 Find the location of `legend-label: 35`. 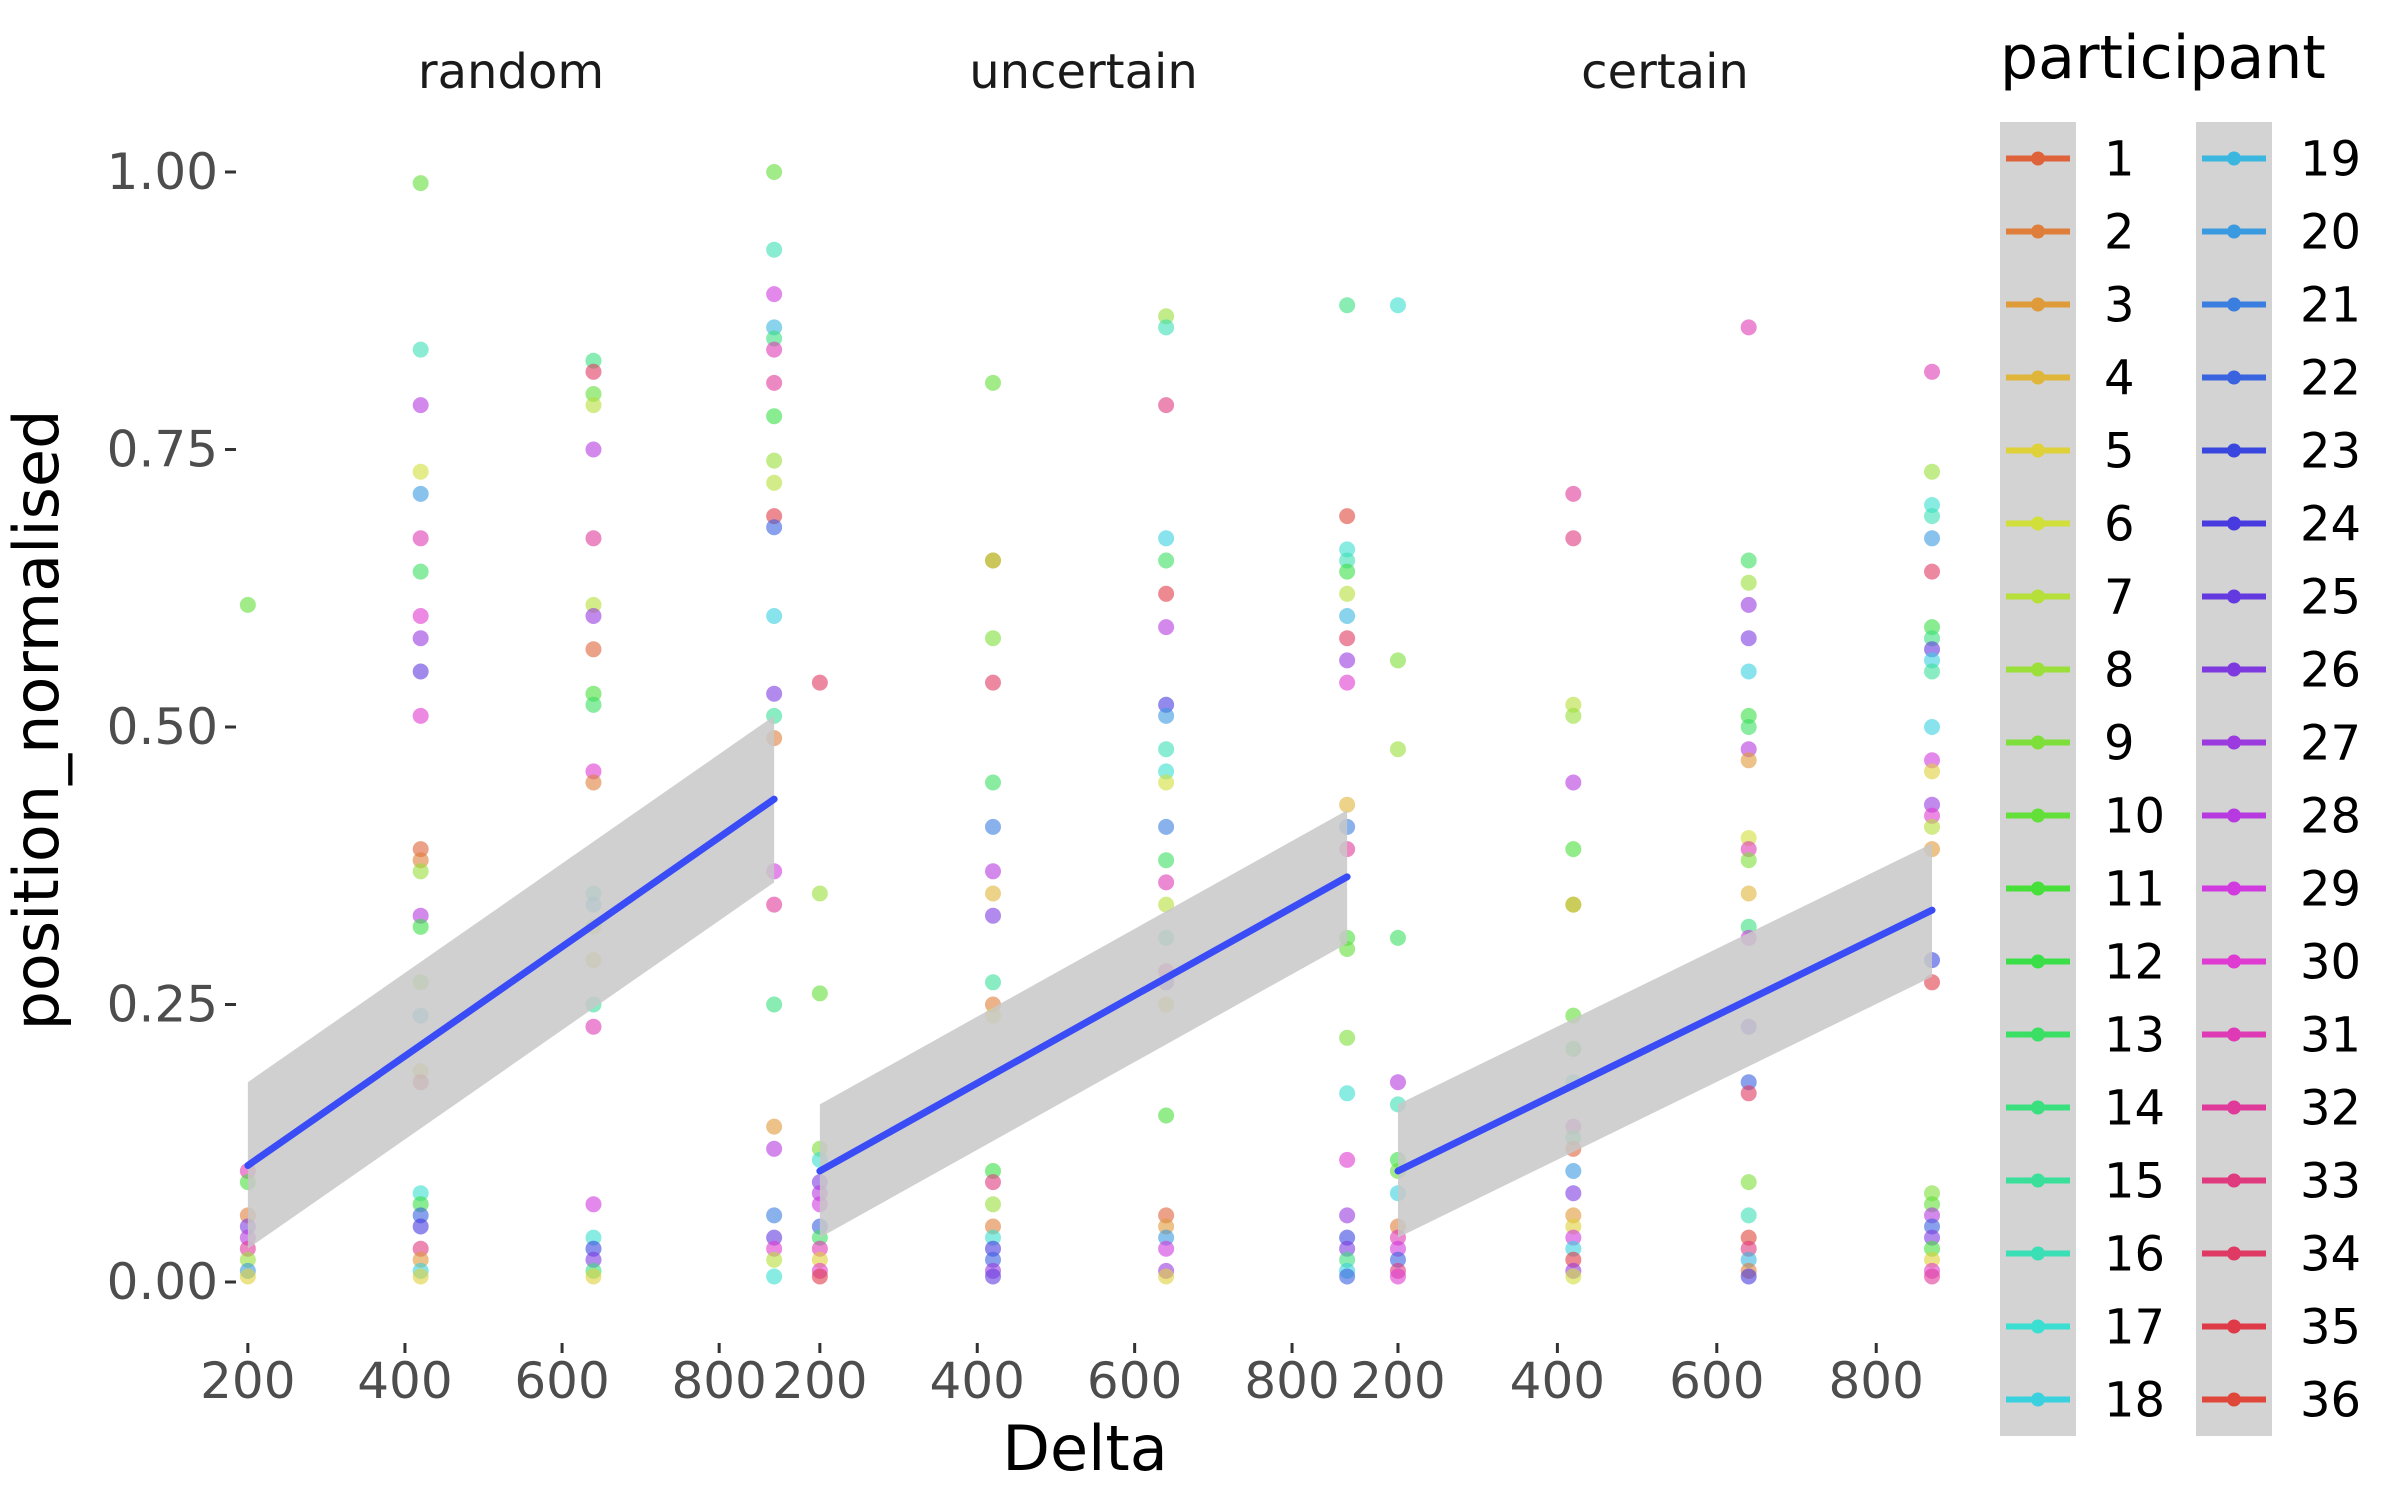

legend-label: 35 is located at coordinates (2330, 1328).